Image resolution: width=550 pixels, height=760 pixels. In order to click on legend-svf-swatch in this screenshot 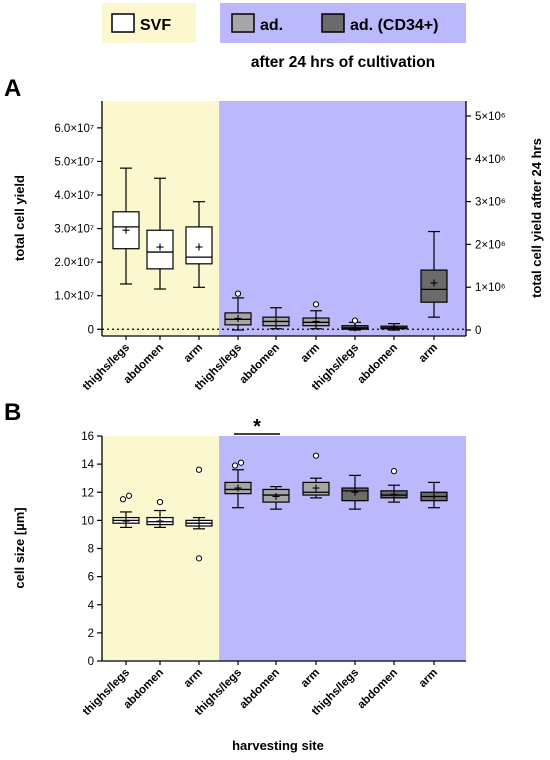, I will do `click(123, 23)`.